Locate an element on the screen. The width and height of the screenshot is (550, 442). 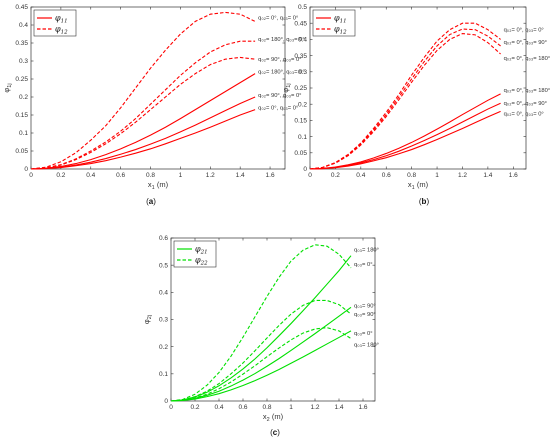
series-annotation: q₀₂= 180°, q₀₃= 0° is located at coordinates (281, 73).